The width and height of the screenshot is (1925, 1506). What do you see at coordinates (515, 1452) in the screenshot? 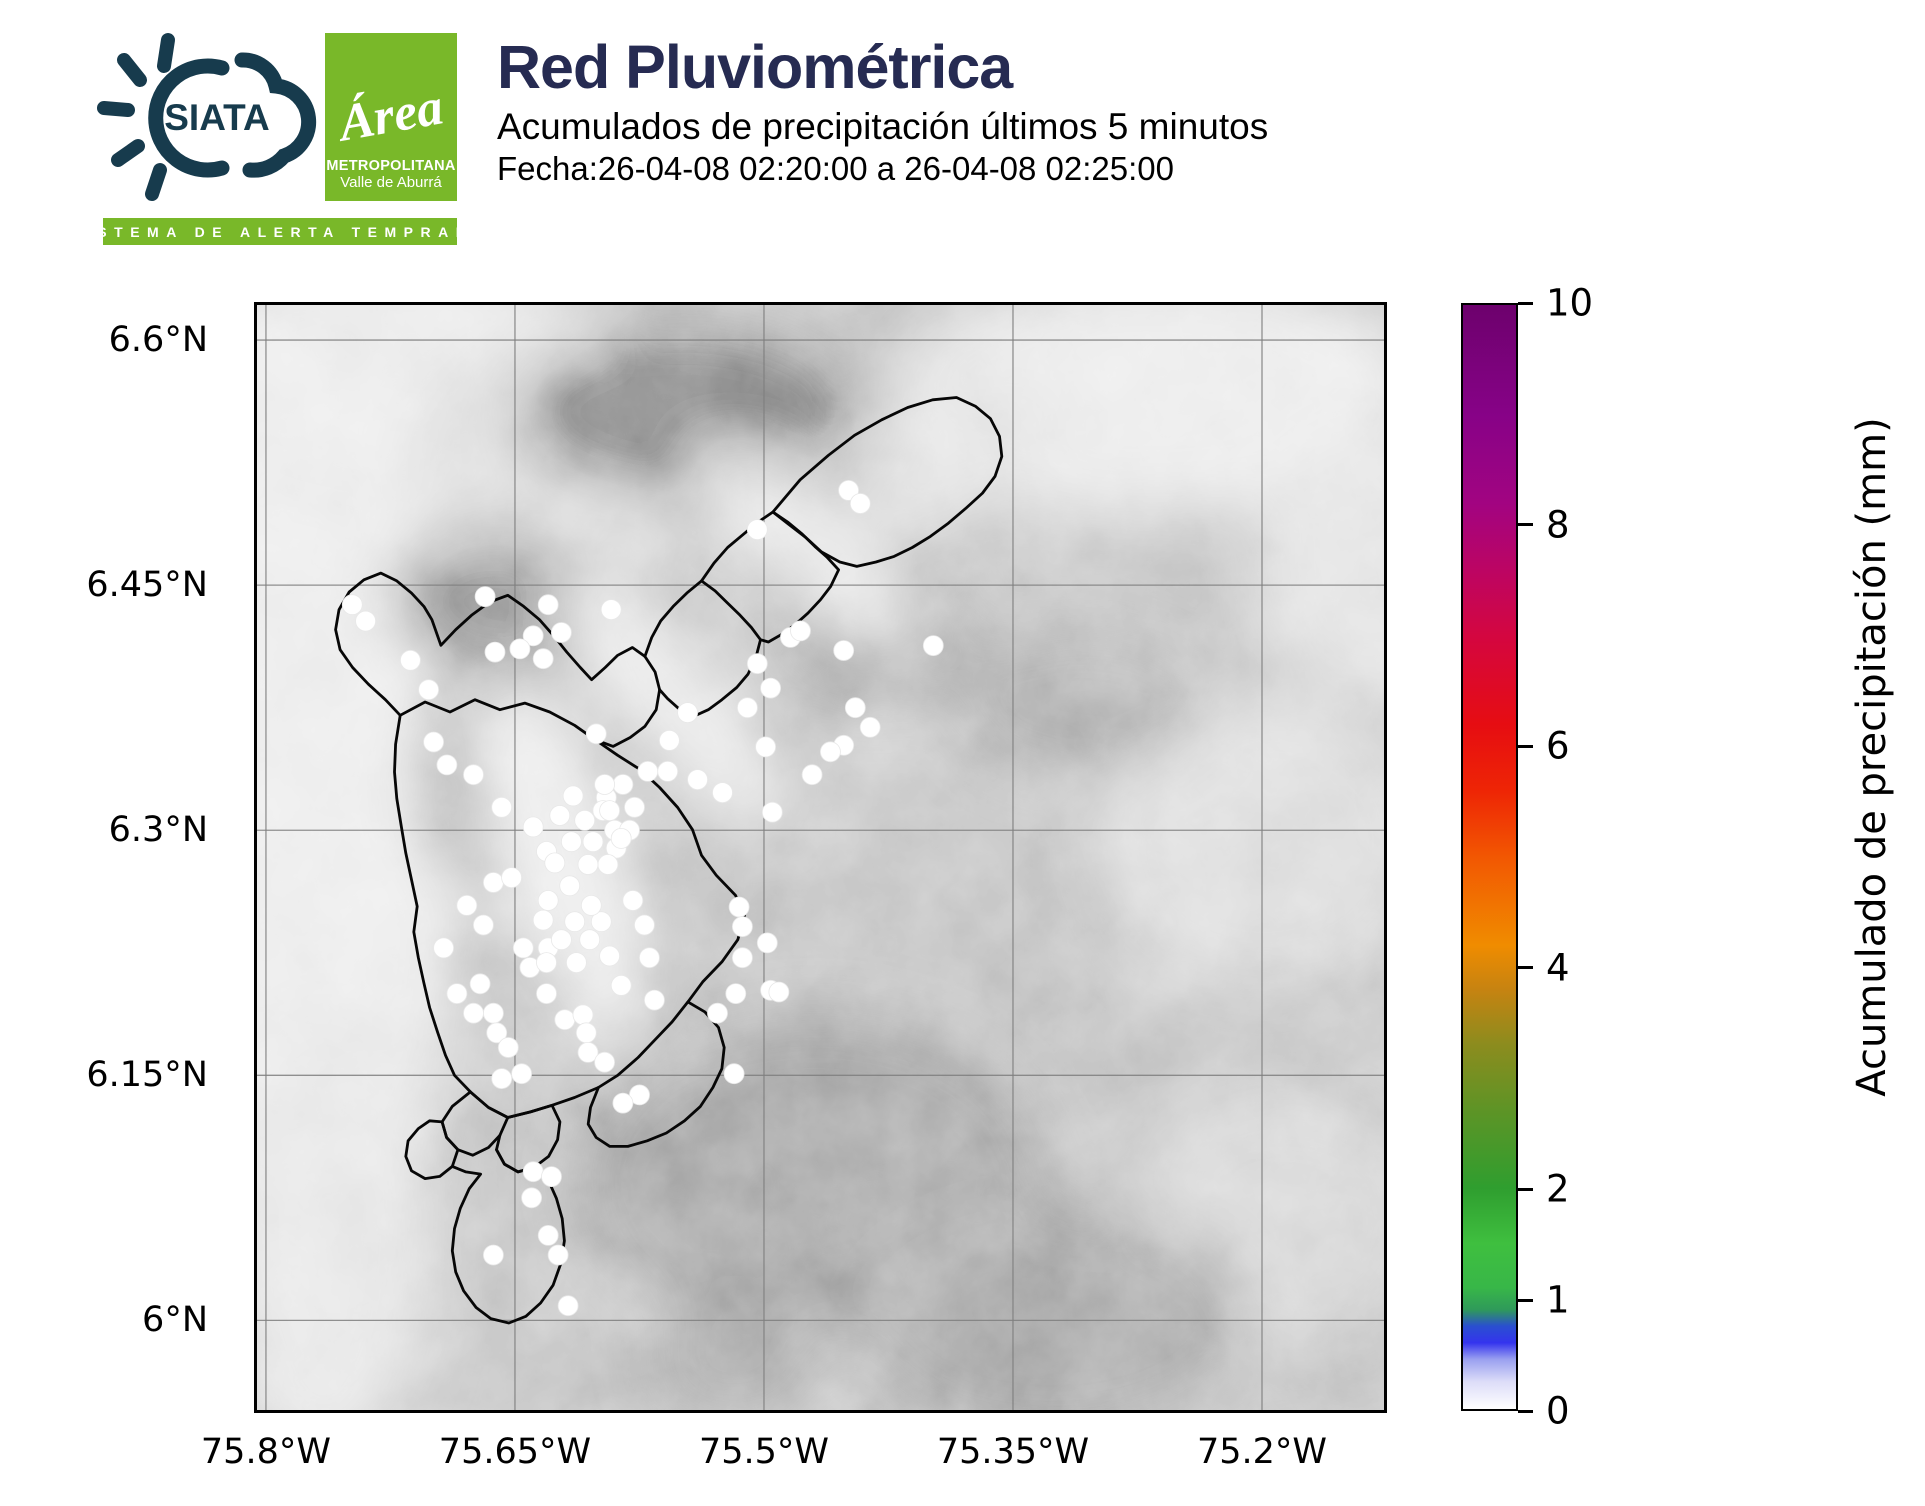
I see `x-tick-label: 75.65°W` at bounding box center [515, 1452].